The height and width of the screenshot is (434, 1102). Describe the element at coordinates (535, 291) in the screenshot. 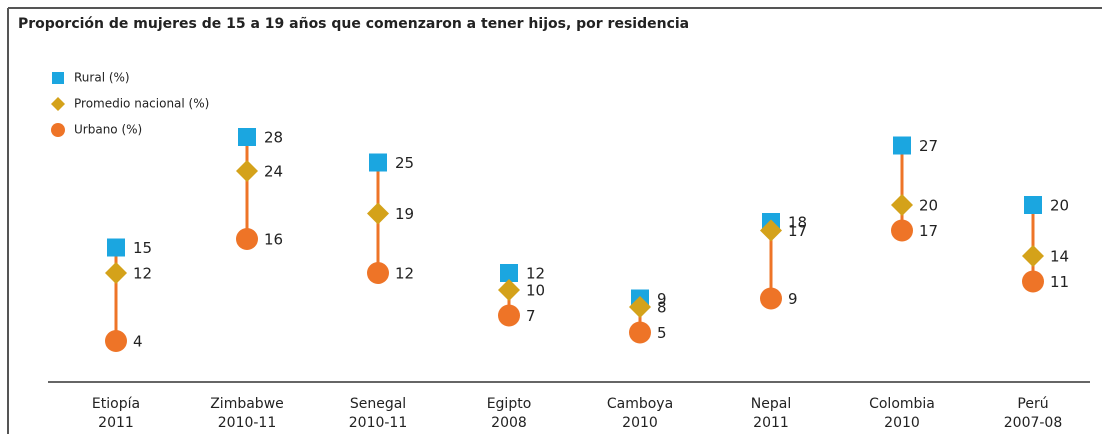

I see `value-label: 10` at that location.